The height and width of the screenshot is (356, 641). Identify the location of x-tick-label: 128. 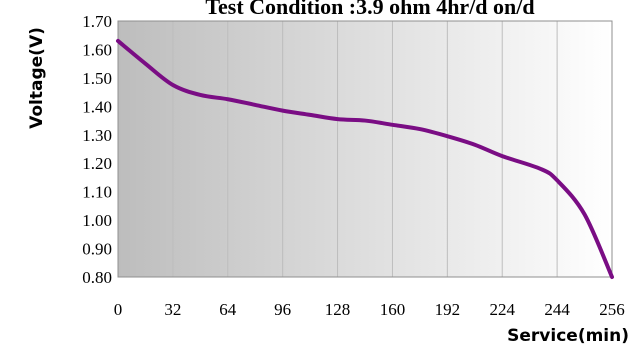
(338, 309).